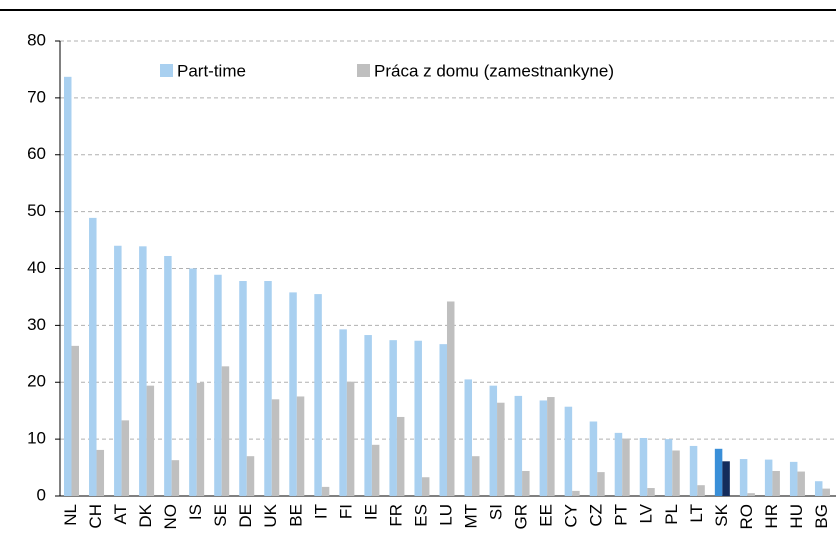 The width and height of the screenshot is (836, 556). Describe the element at coordinates (36, 324) in the screenshot. I see `y-tick-label: 30` at that location.